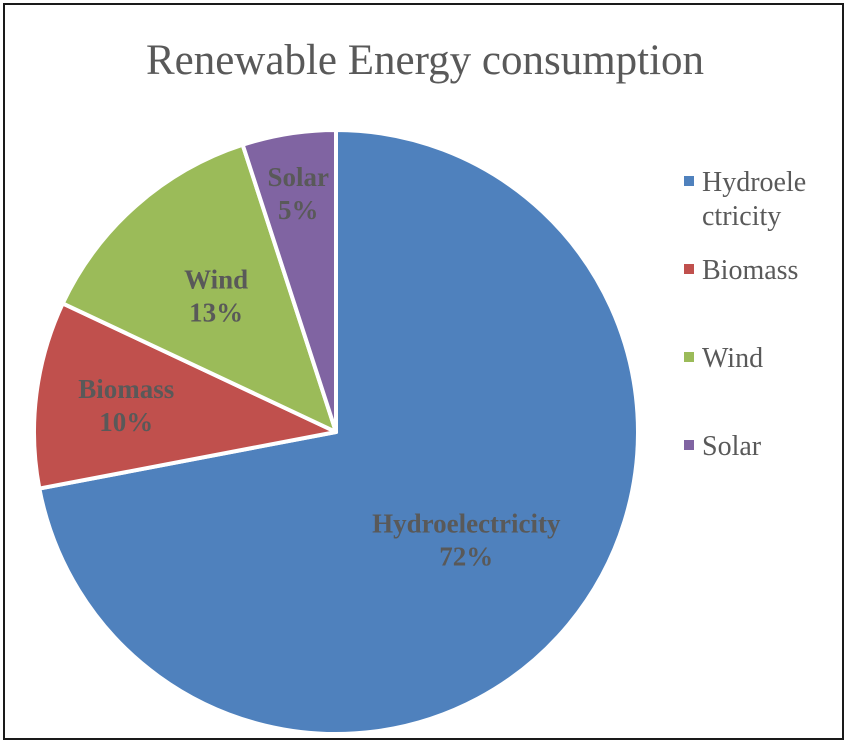 Image resolution: width=850 pixels, height=746 pixels. What do you see at coordinates (754, 199) in the screenshot?
I see `legend-label: Hydroele ctricity` at bounding box center [754, 199].